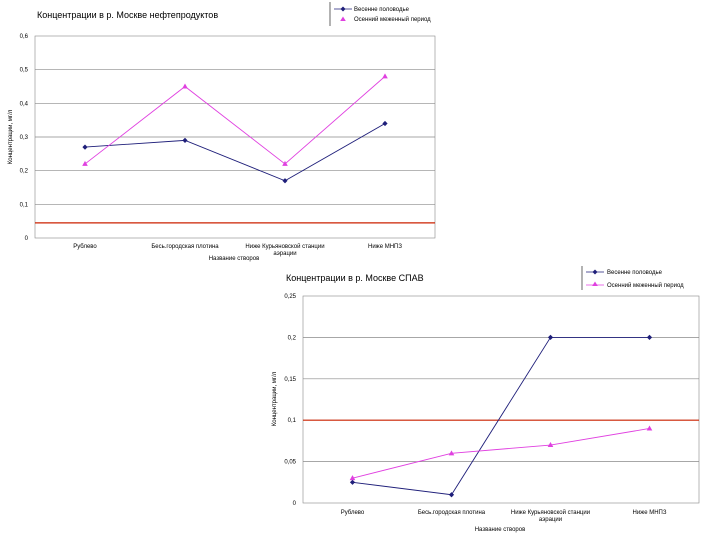  Describe the element at coordinates (24, 71) in the screenshot. I see `y-tick-label: 0,5` at that location.